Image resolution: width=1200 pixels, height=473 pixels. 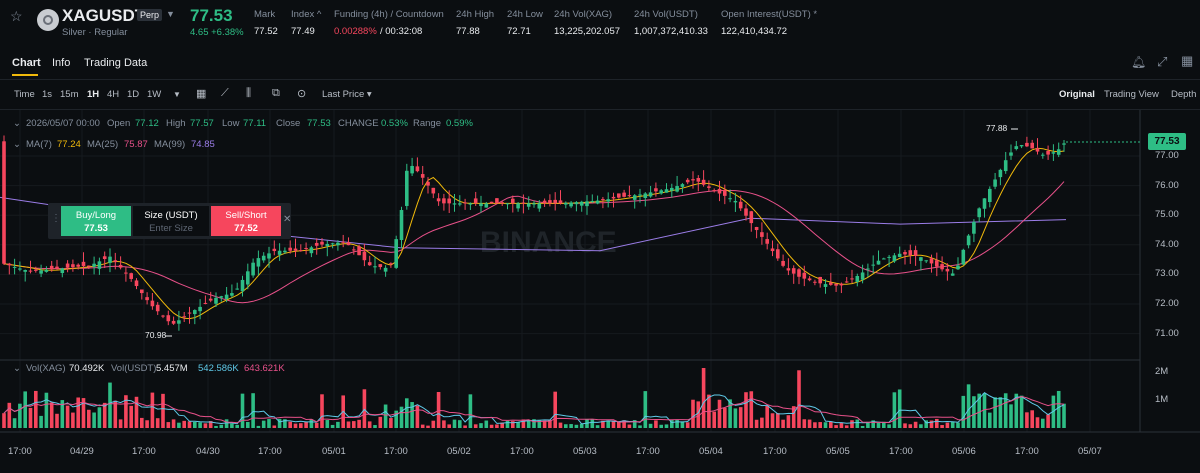 What do you see at coordinates (61, 63) in the screenshot?
I see `tab-info: Info` at bounding box center [61, 63].